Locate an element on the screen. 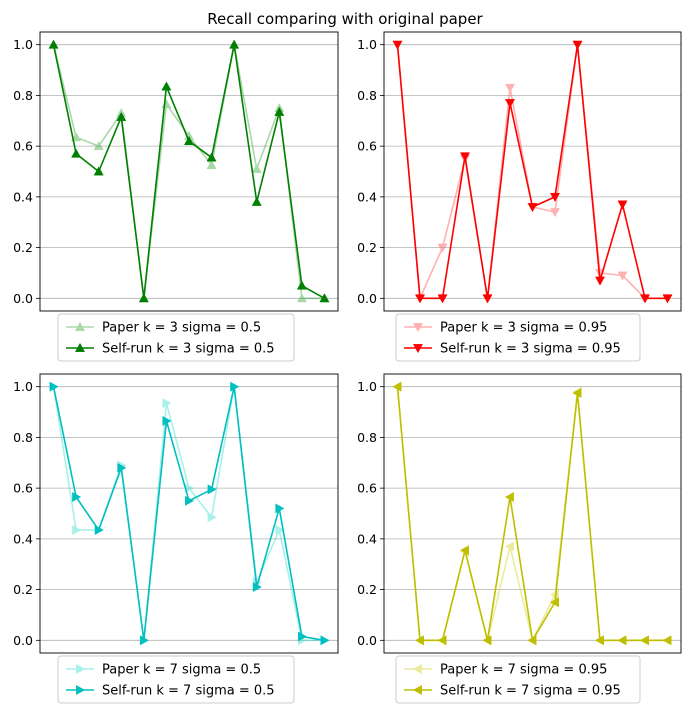  legend-label: Paper k = 3 sigma = 0.5 is located at coordinates (181, 328).